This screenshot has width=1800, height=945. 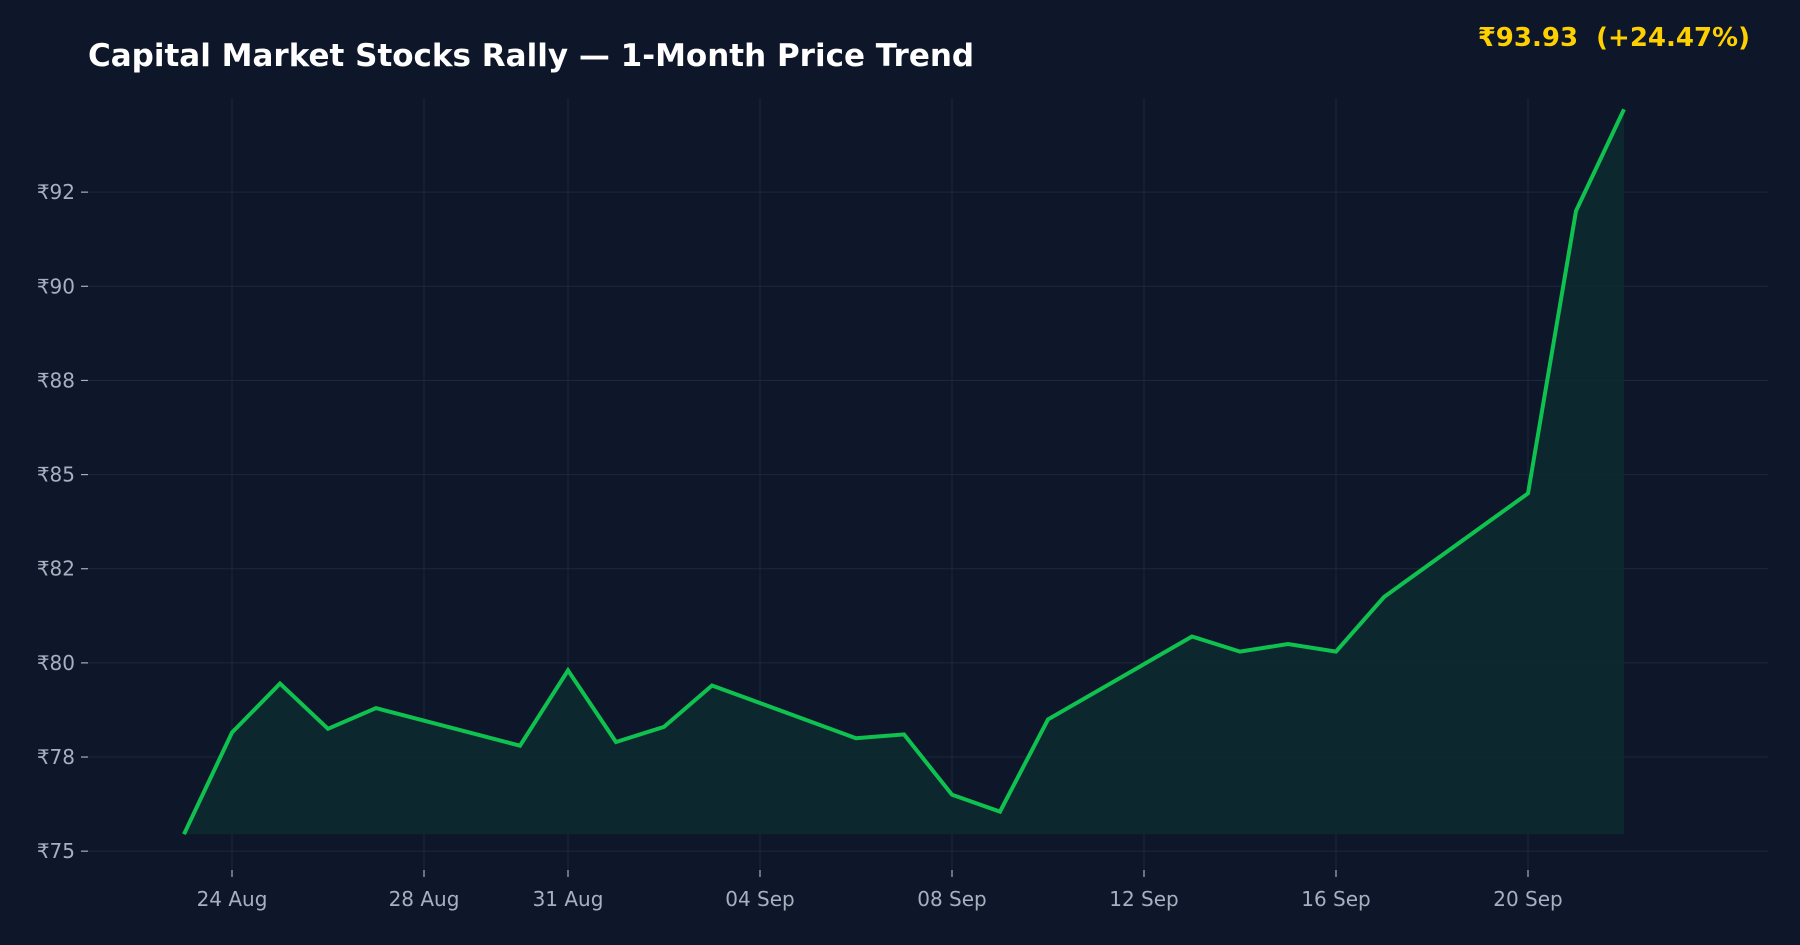 I want to click on x-tick-label: 31 Aug, so click(x=568, y=899).